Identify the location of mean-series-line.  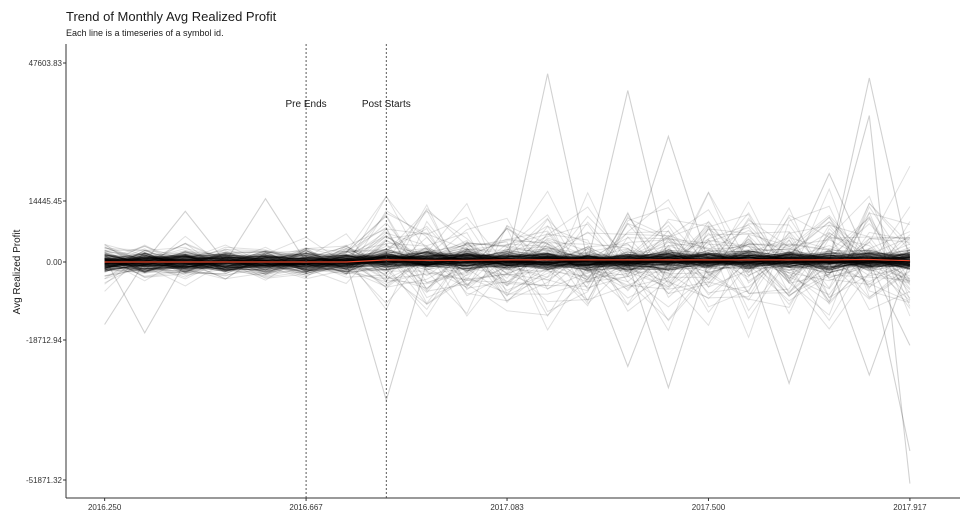
(507, 260).